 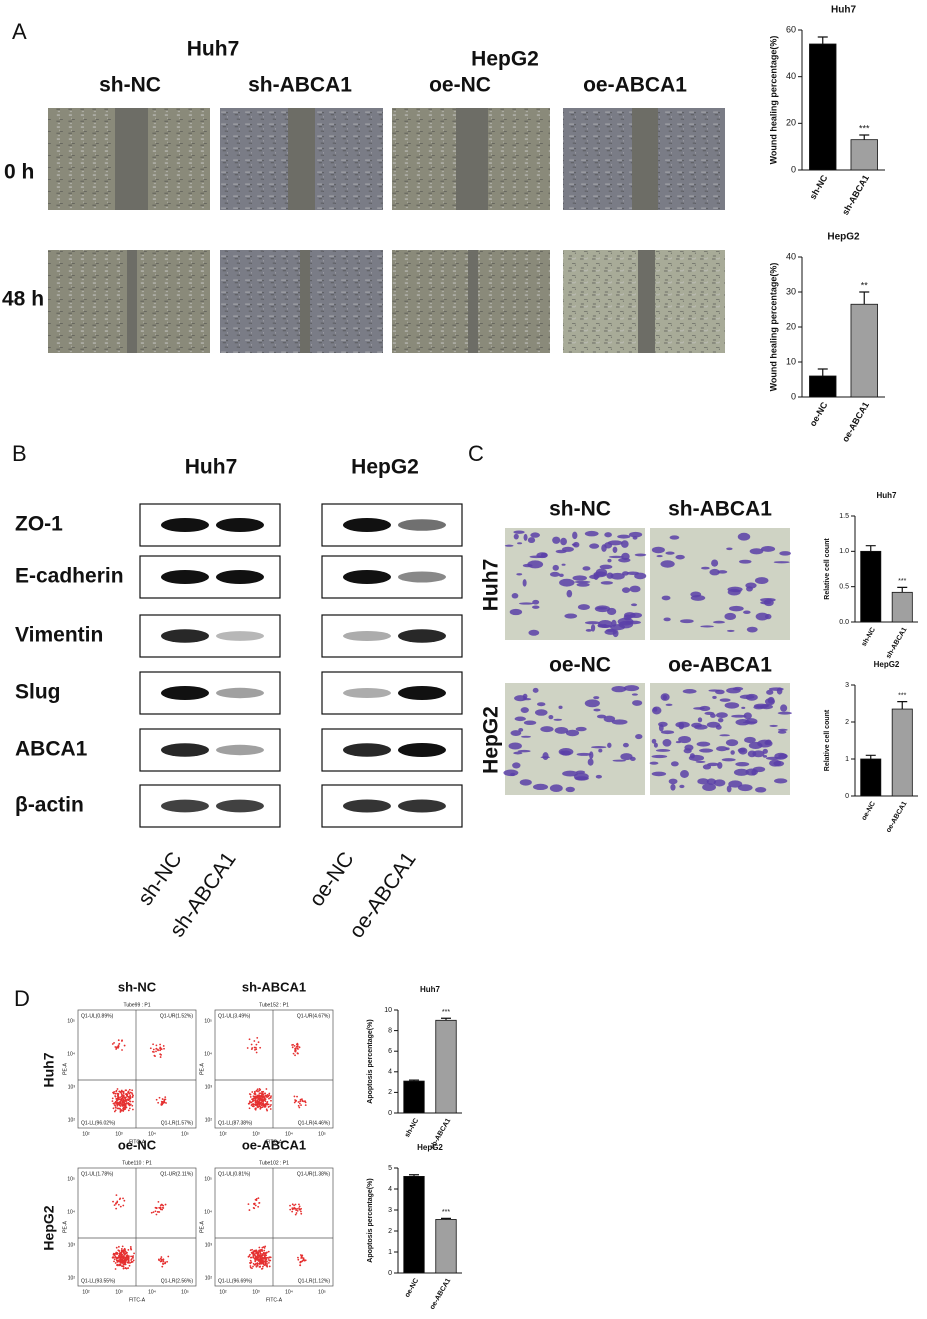 What do you see at coordinates (59, 635) in the screenshot?
I see `protein-label: Vimentin` at bounding box center [59, 635].